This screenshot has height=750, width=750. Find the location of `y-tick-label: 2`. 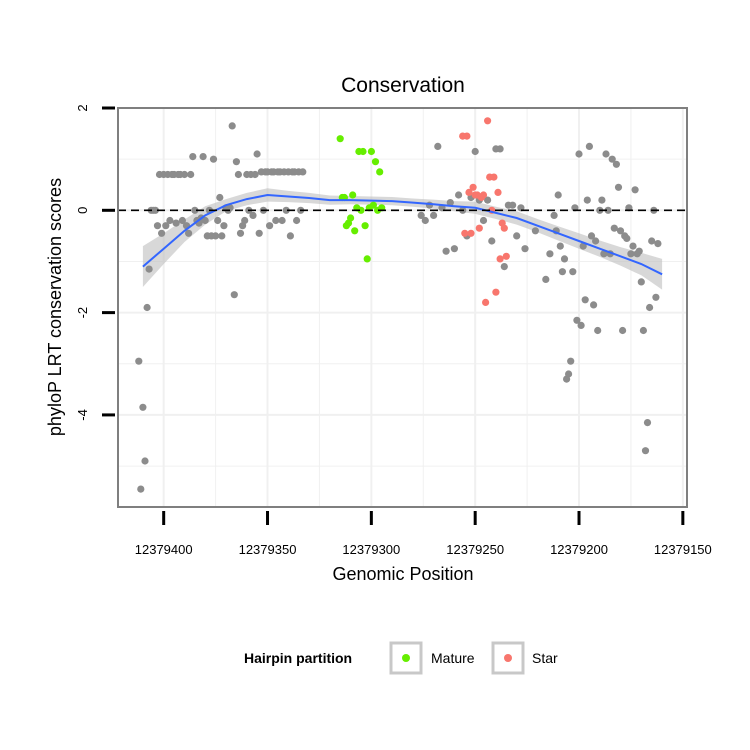

y-tick-label: 2 is located at coordinates (82, 107).